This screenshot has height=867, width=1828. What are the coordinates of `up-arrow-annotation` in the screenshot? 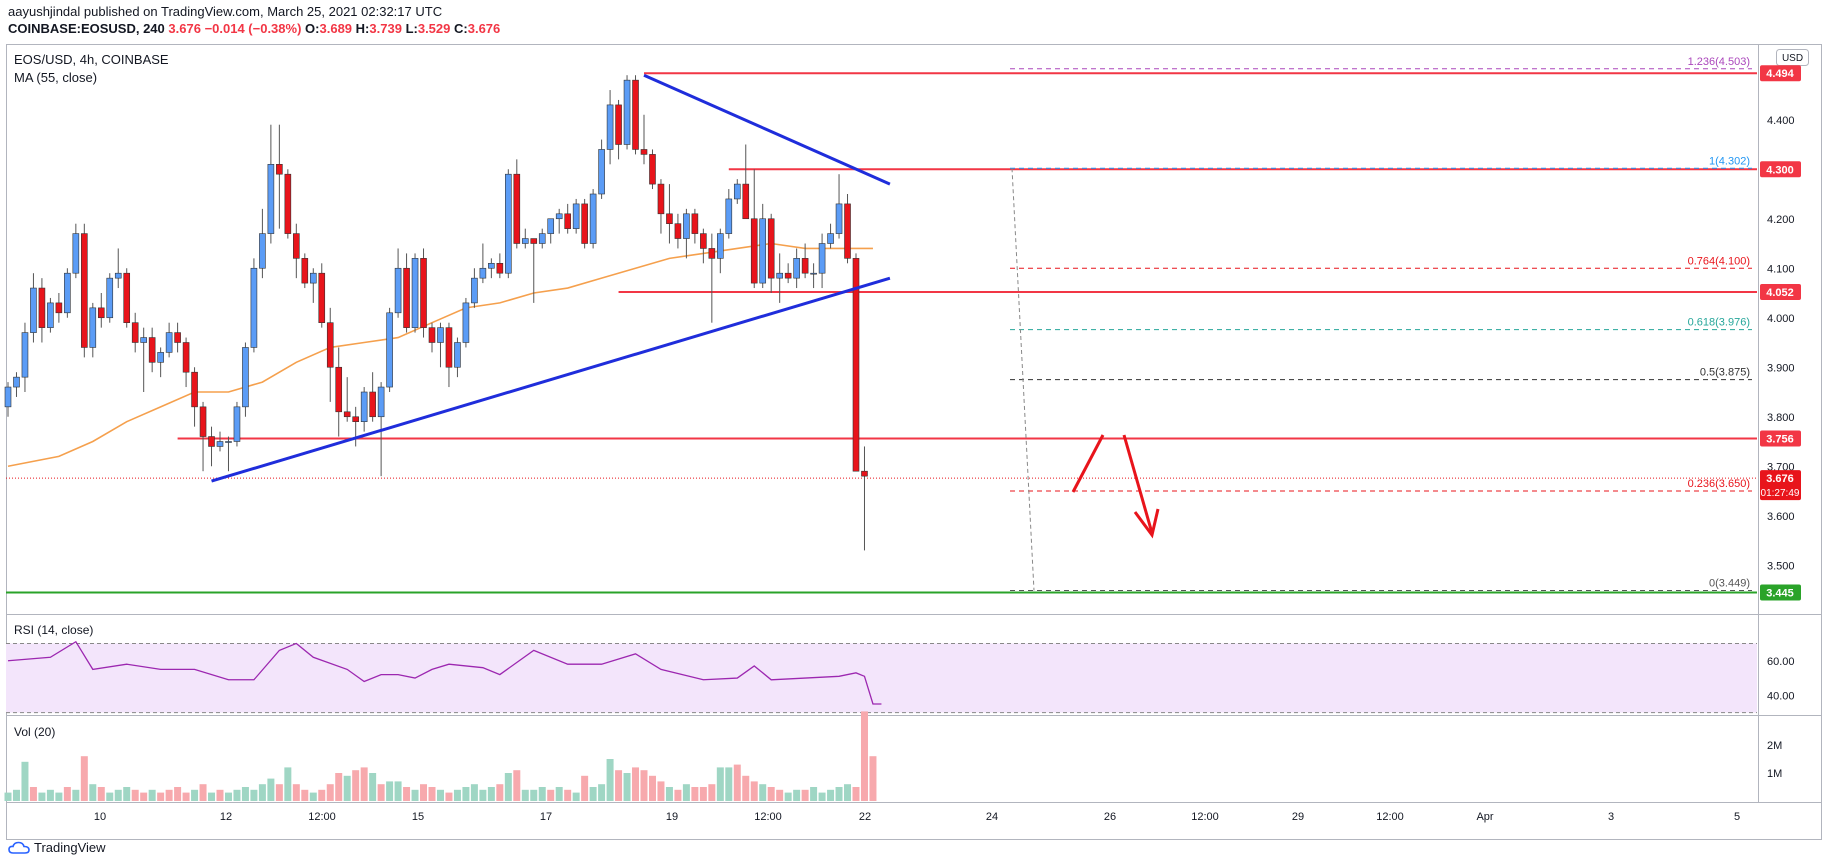 It's located at (1088, 463).